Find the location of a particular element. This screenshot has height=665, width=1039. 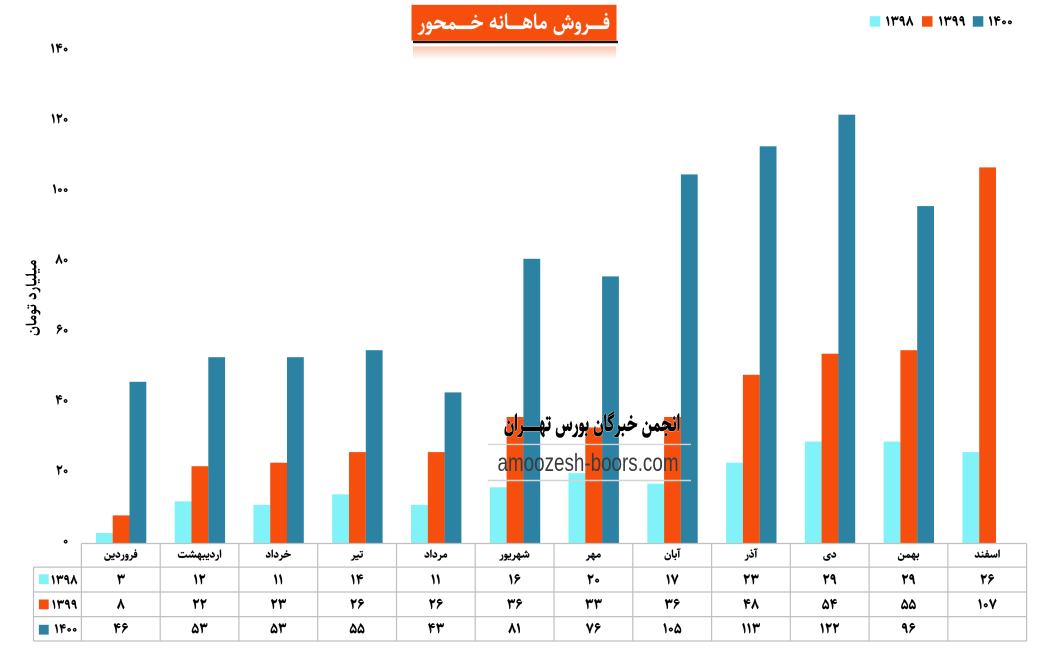

svg-text: amoozesh-boors.com is located at coordinates (588, 463).